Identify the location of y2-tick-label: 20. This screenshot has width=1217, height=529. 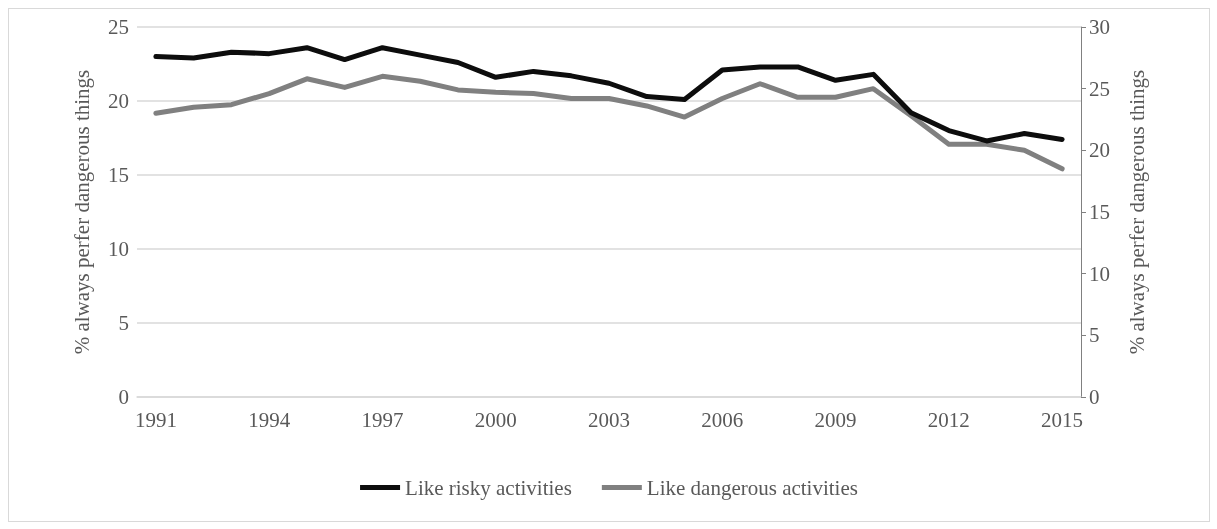
(1099, 150).